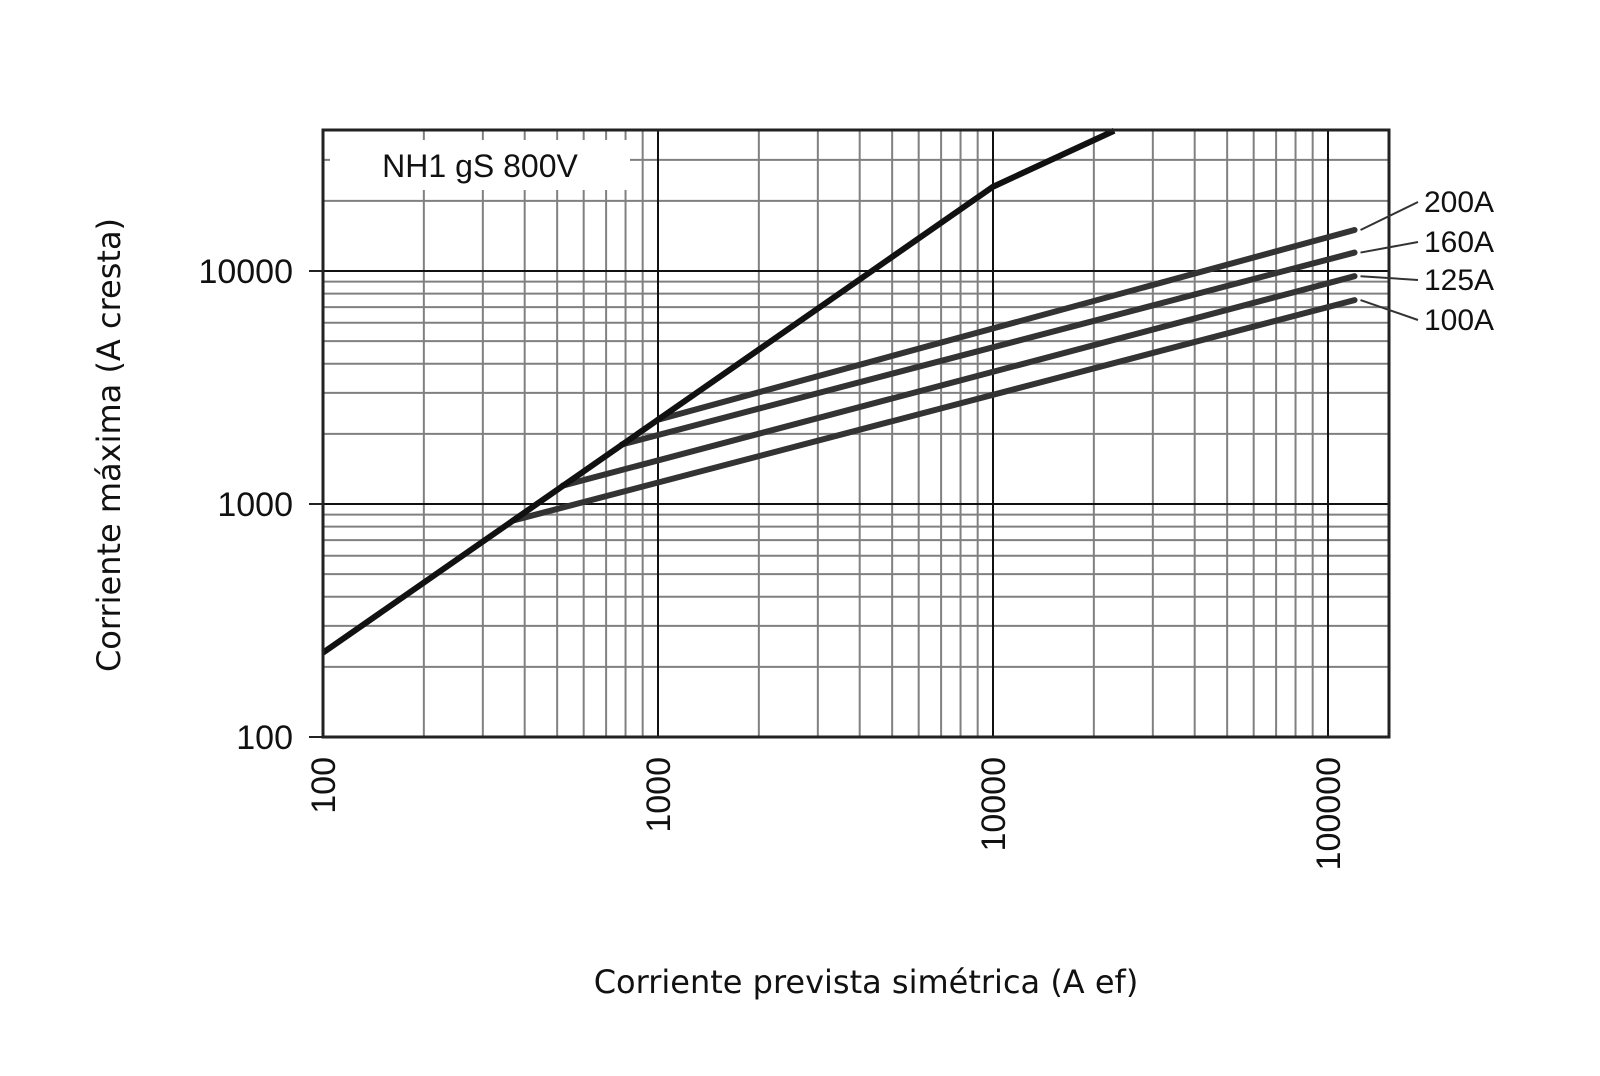  What do you see at coordinates (1389, 216) in the screenshot?
I see `series-leader-200A` at bounding box center [1389, 216].